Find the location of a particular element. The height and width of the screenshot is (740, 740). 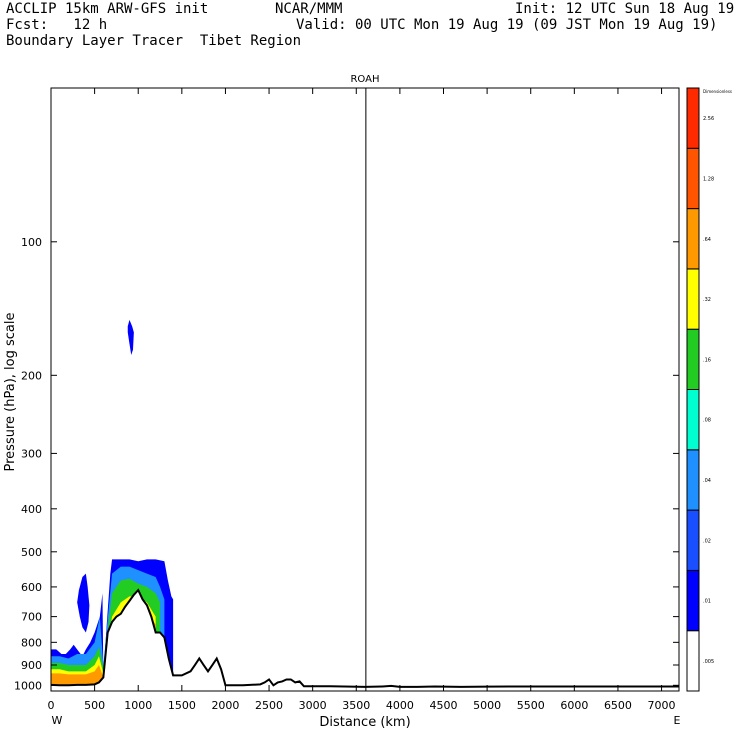

y-tick-label: 600 is located at coordinates (31, 587).